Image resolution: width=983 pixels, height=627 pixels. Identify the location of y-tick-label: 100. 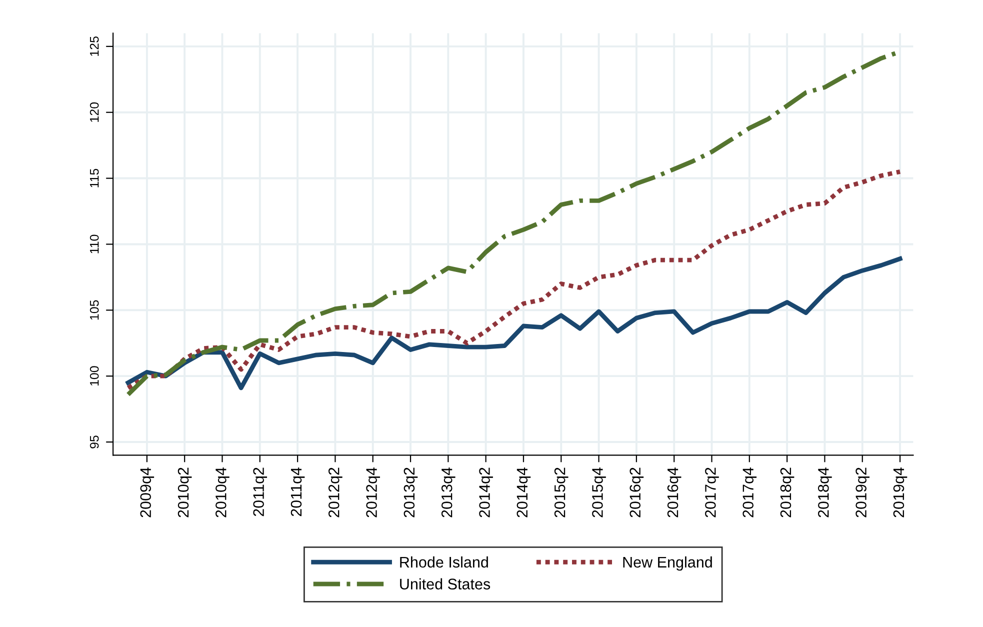
(94, 376).